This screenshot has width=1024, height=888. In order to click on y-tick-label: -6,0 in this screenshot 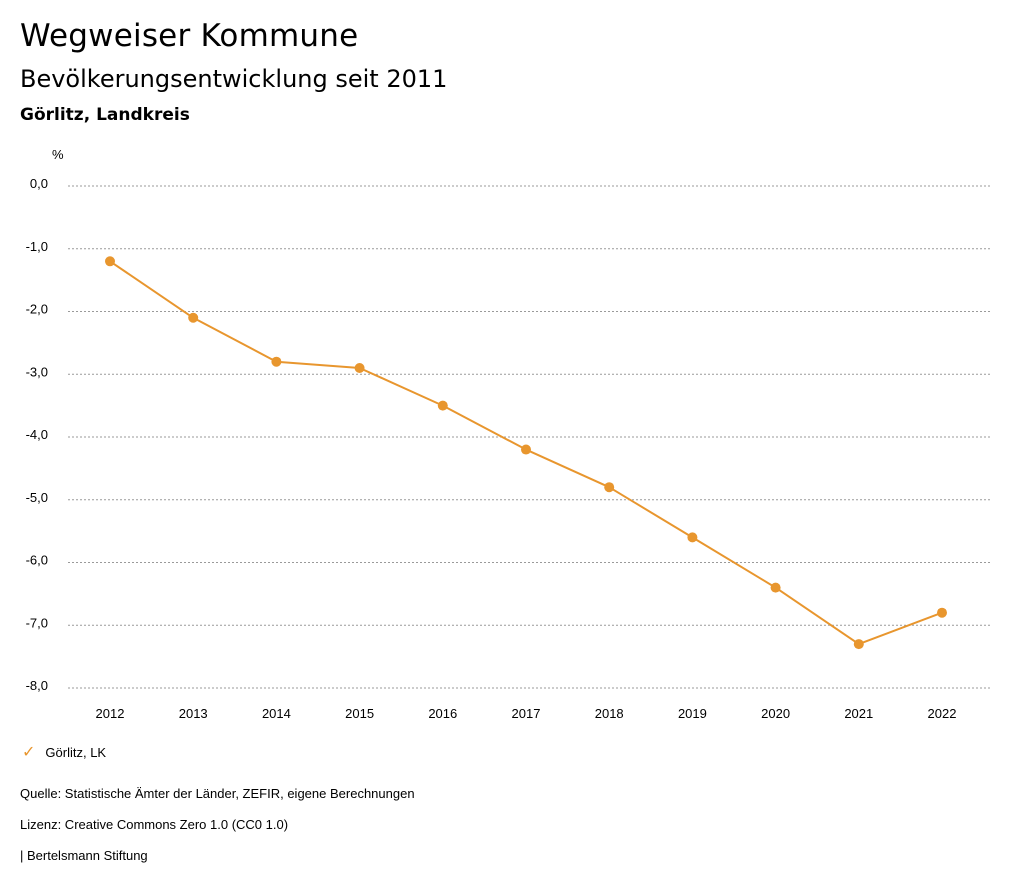, I will do `click(37, 560)`.